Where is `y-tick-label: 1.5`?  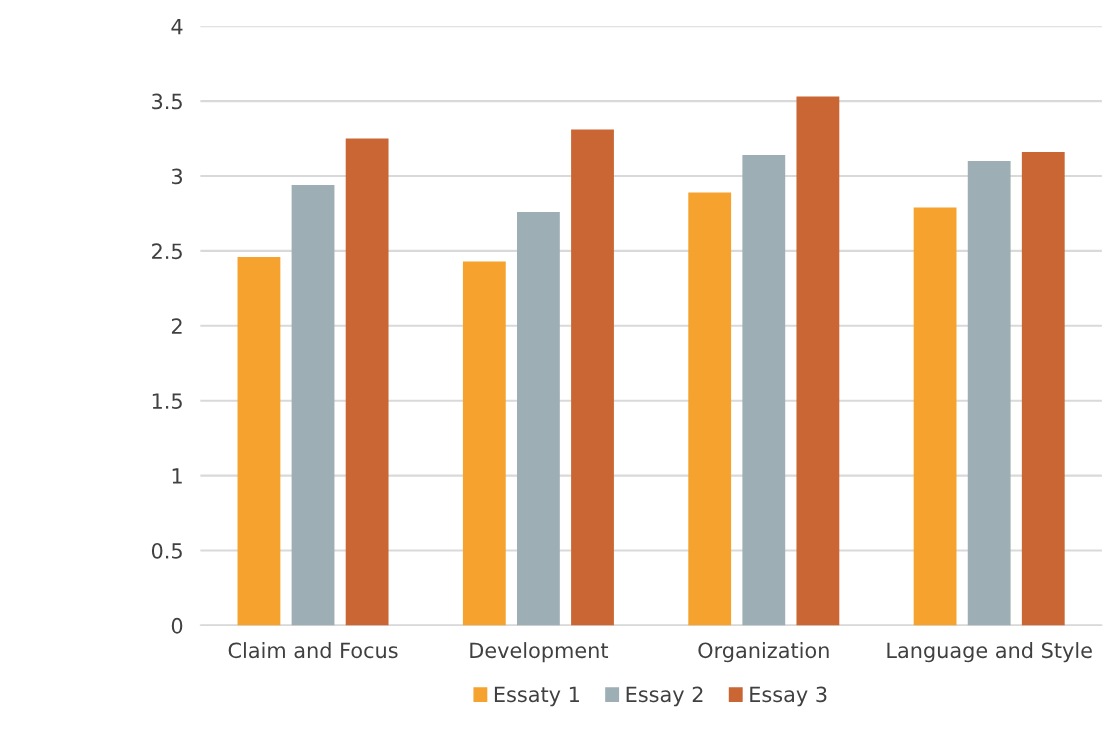
y-tick-label: 1.5 is located at coordinates (167, 401).